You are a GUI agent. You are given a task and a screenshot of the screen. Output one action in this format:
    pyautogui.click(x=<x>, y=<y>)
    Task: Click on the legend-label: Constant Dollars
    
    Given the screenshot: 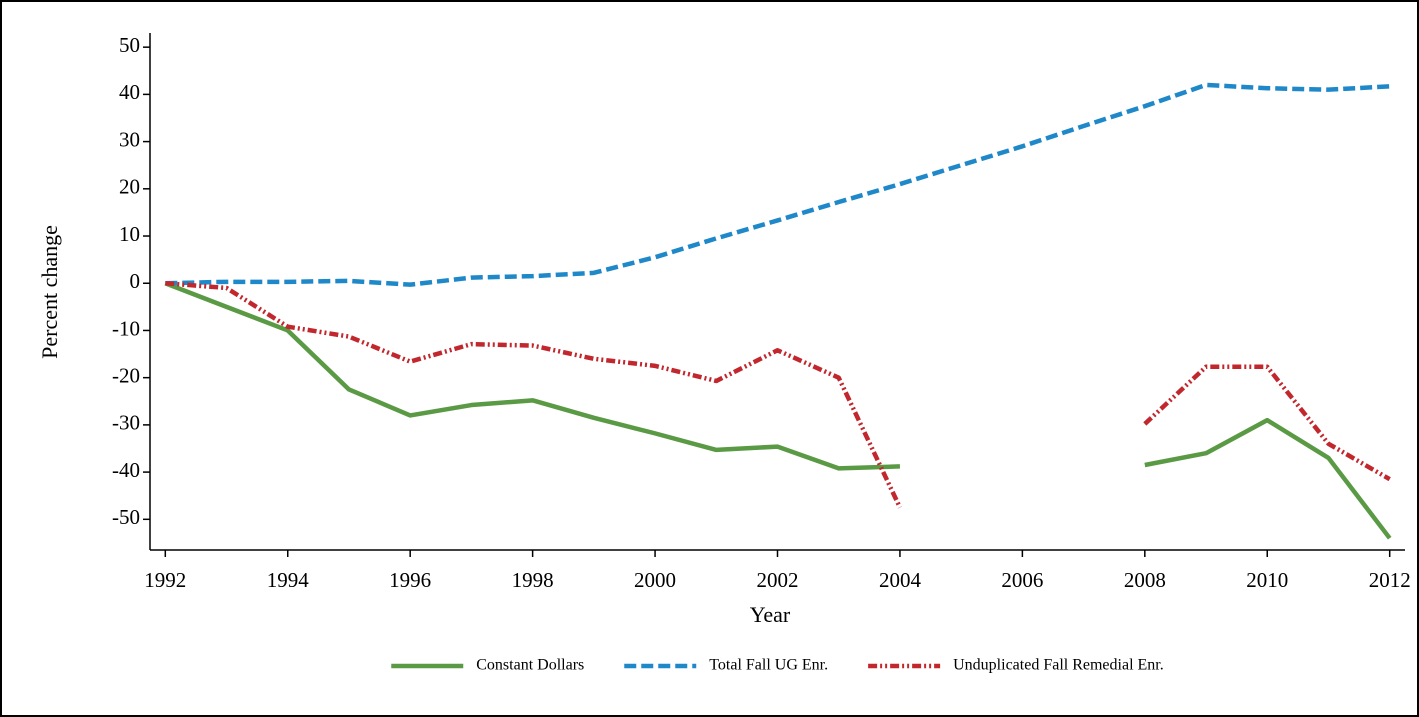 What is the action you would take?
    pyautogui.click(x=530, y=665)
    